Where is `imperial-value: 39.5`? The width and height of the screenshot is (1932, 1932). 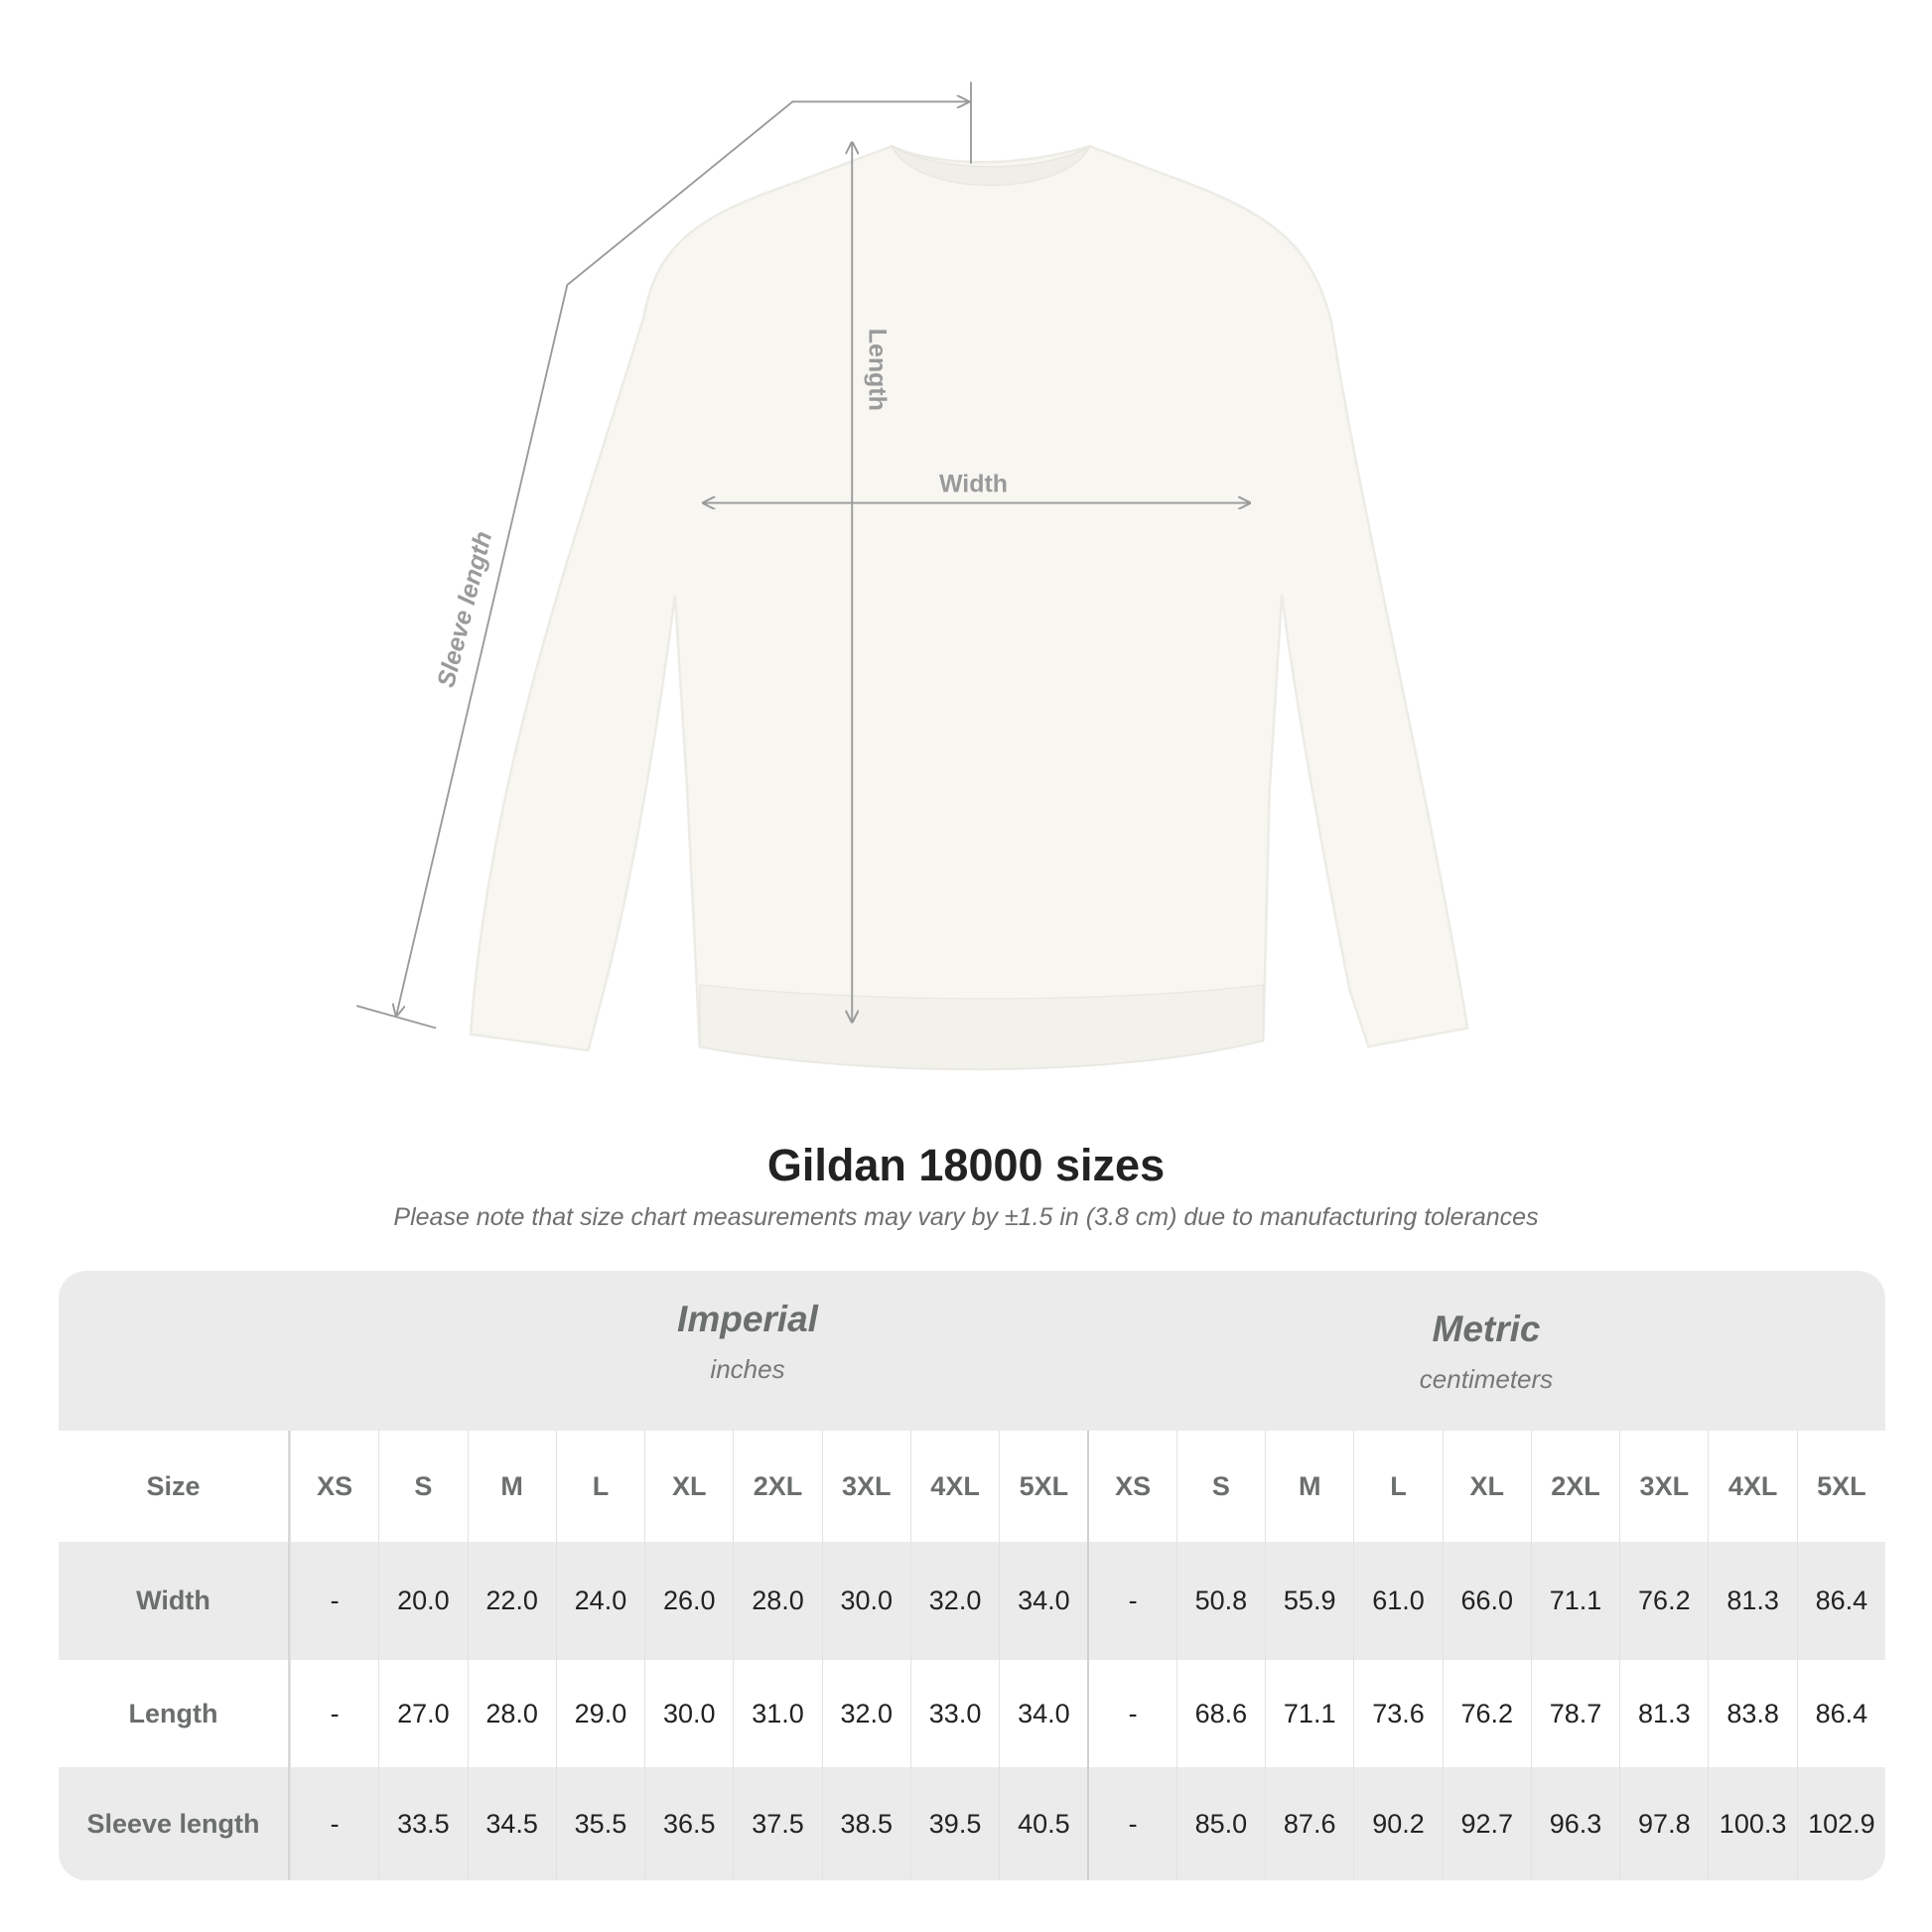 imperial-value: 39.5 is located at coordinates (954, 1823).